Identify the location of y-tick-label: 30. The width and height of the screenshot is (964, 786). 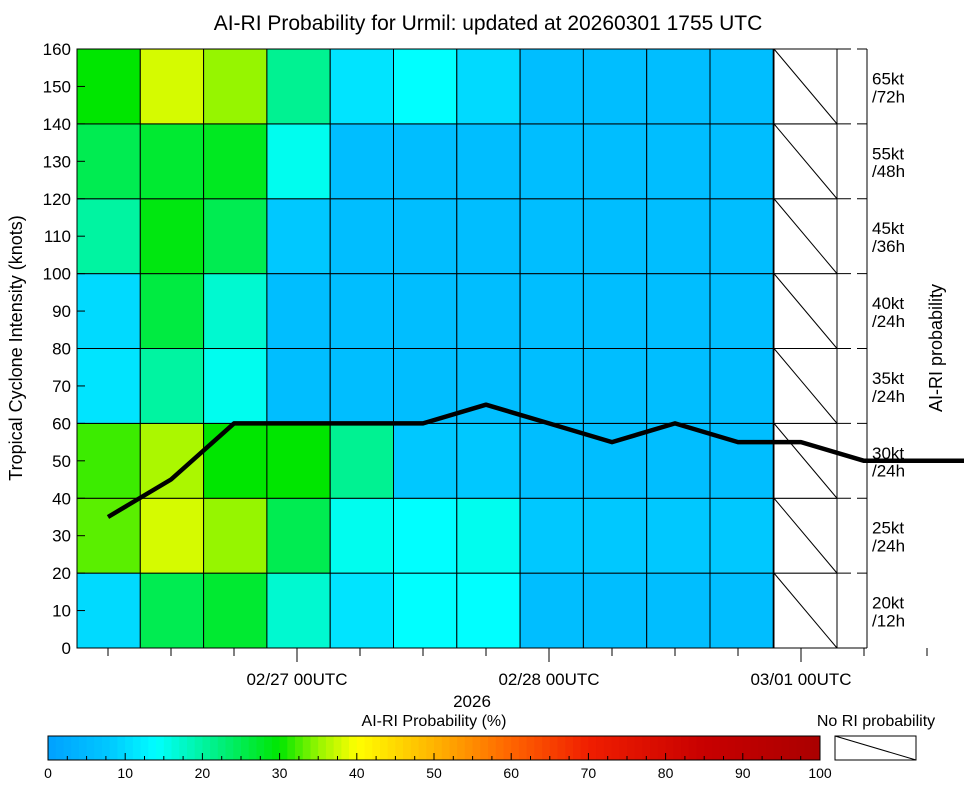
(61, 536).